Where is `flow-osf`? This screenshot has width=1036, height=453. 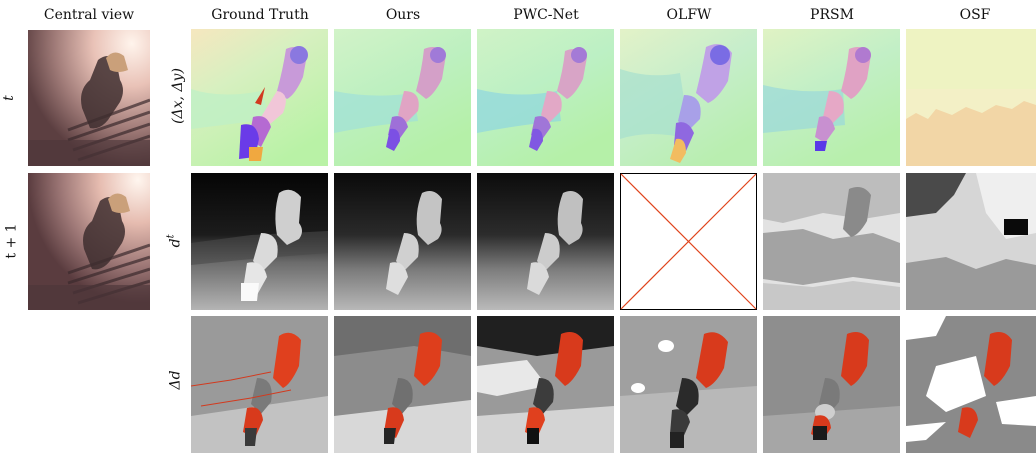
flow-osf is located at coordinates (971, 97).